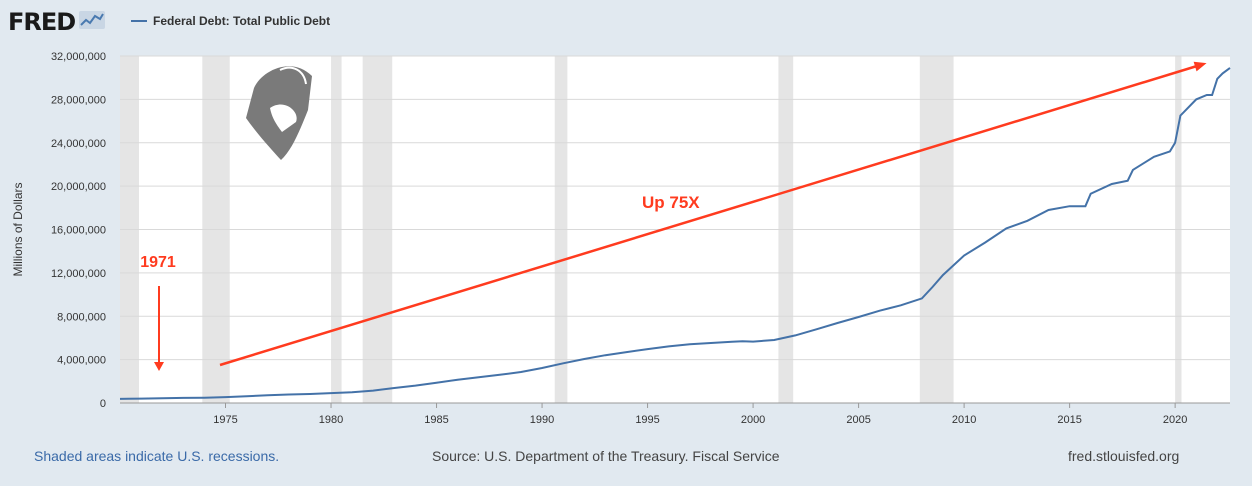  What do you see at coordinates (158, 262) in the screenshot?
I see `annotation-1971: 1971` at bounding box center [158, 262].